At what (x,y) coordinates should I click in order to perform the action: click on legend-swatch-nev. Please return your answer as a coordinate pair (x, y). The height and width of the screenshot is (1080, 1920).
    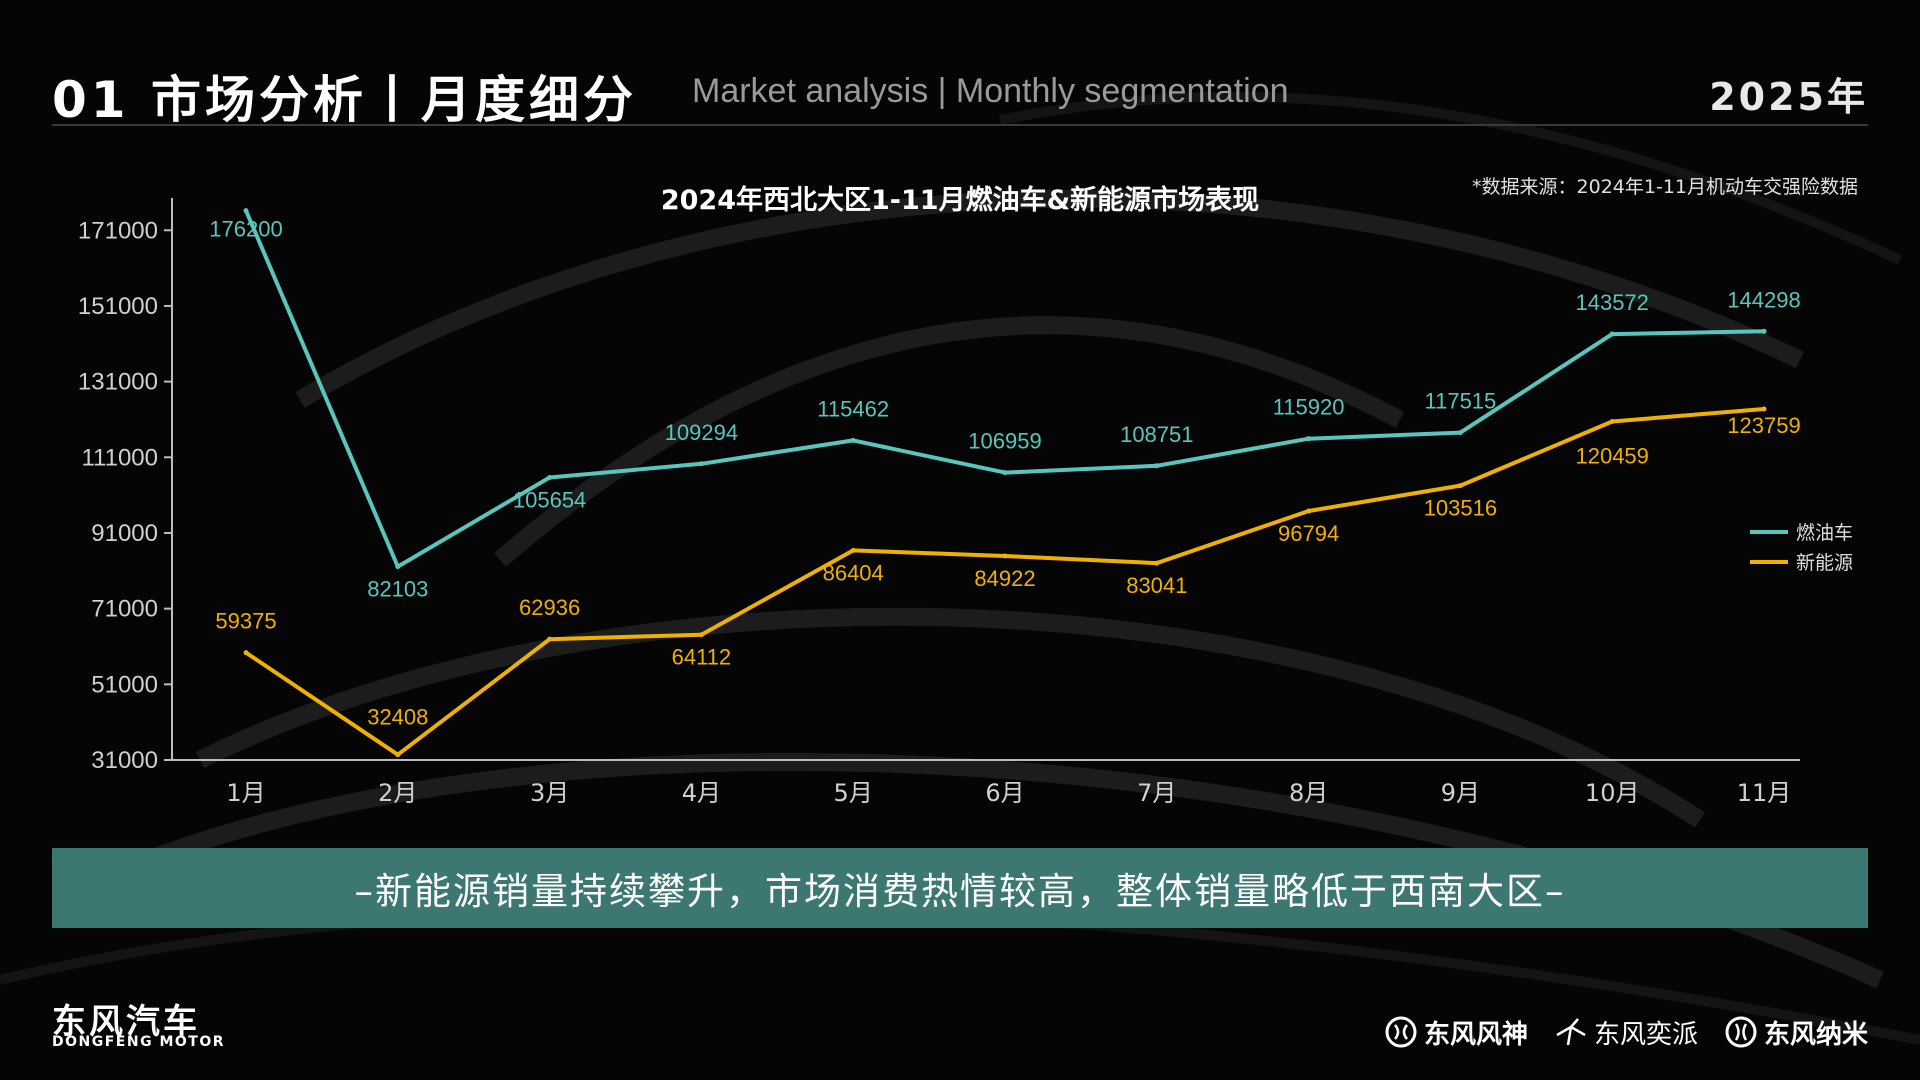
    Looking at the image, I should click on (1769, 562).